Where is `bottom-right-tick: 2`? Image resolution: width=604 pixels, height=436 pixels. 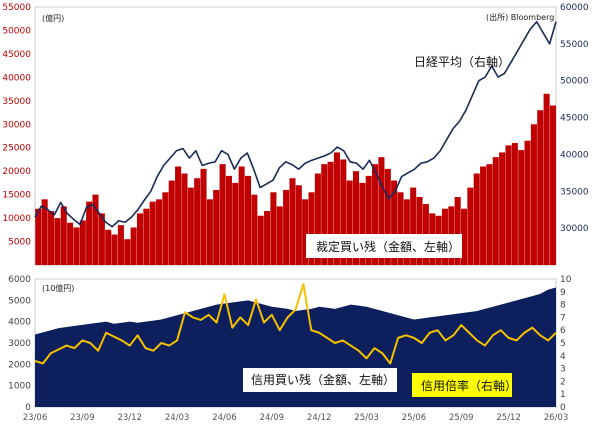
bottom-right-tick: 2 is located at coordinates (563, 382).